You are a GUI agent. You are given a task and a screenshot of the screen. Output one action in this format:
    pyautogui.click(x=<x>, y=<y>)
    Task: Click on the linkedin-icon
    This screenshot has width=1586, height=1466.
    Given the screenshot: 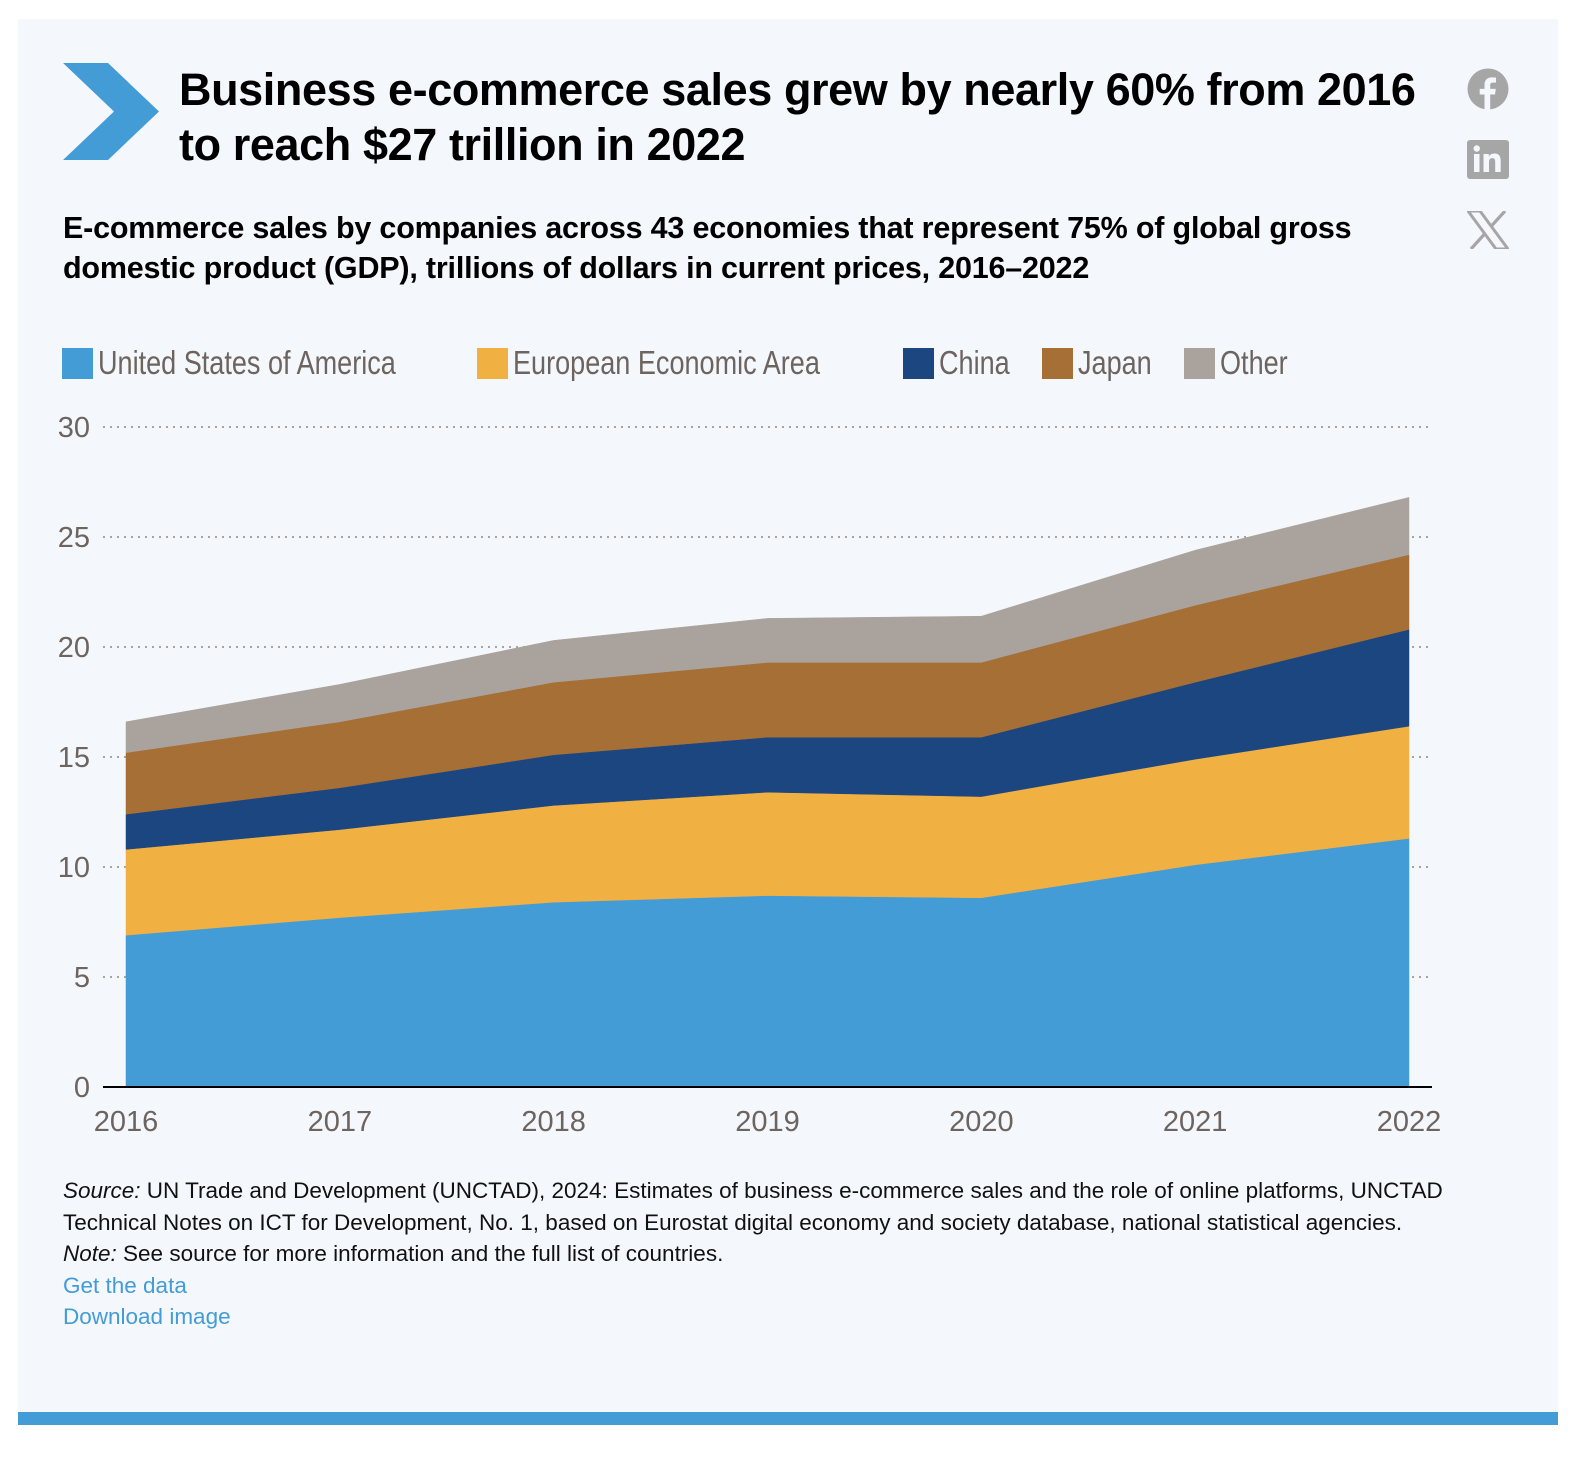 What is the action you would take?
    pyautogui.click(x=1488, y=159)
    